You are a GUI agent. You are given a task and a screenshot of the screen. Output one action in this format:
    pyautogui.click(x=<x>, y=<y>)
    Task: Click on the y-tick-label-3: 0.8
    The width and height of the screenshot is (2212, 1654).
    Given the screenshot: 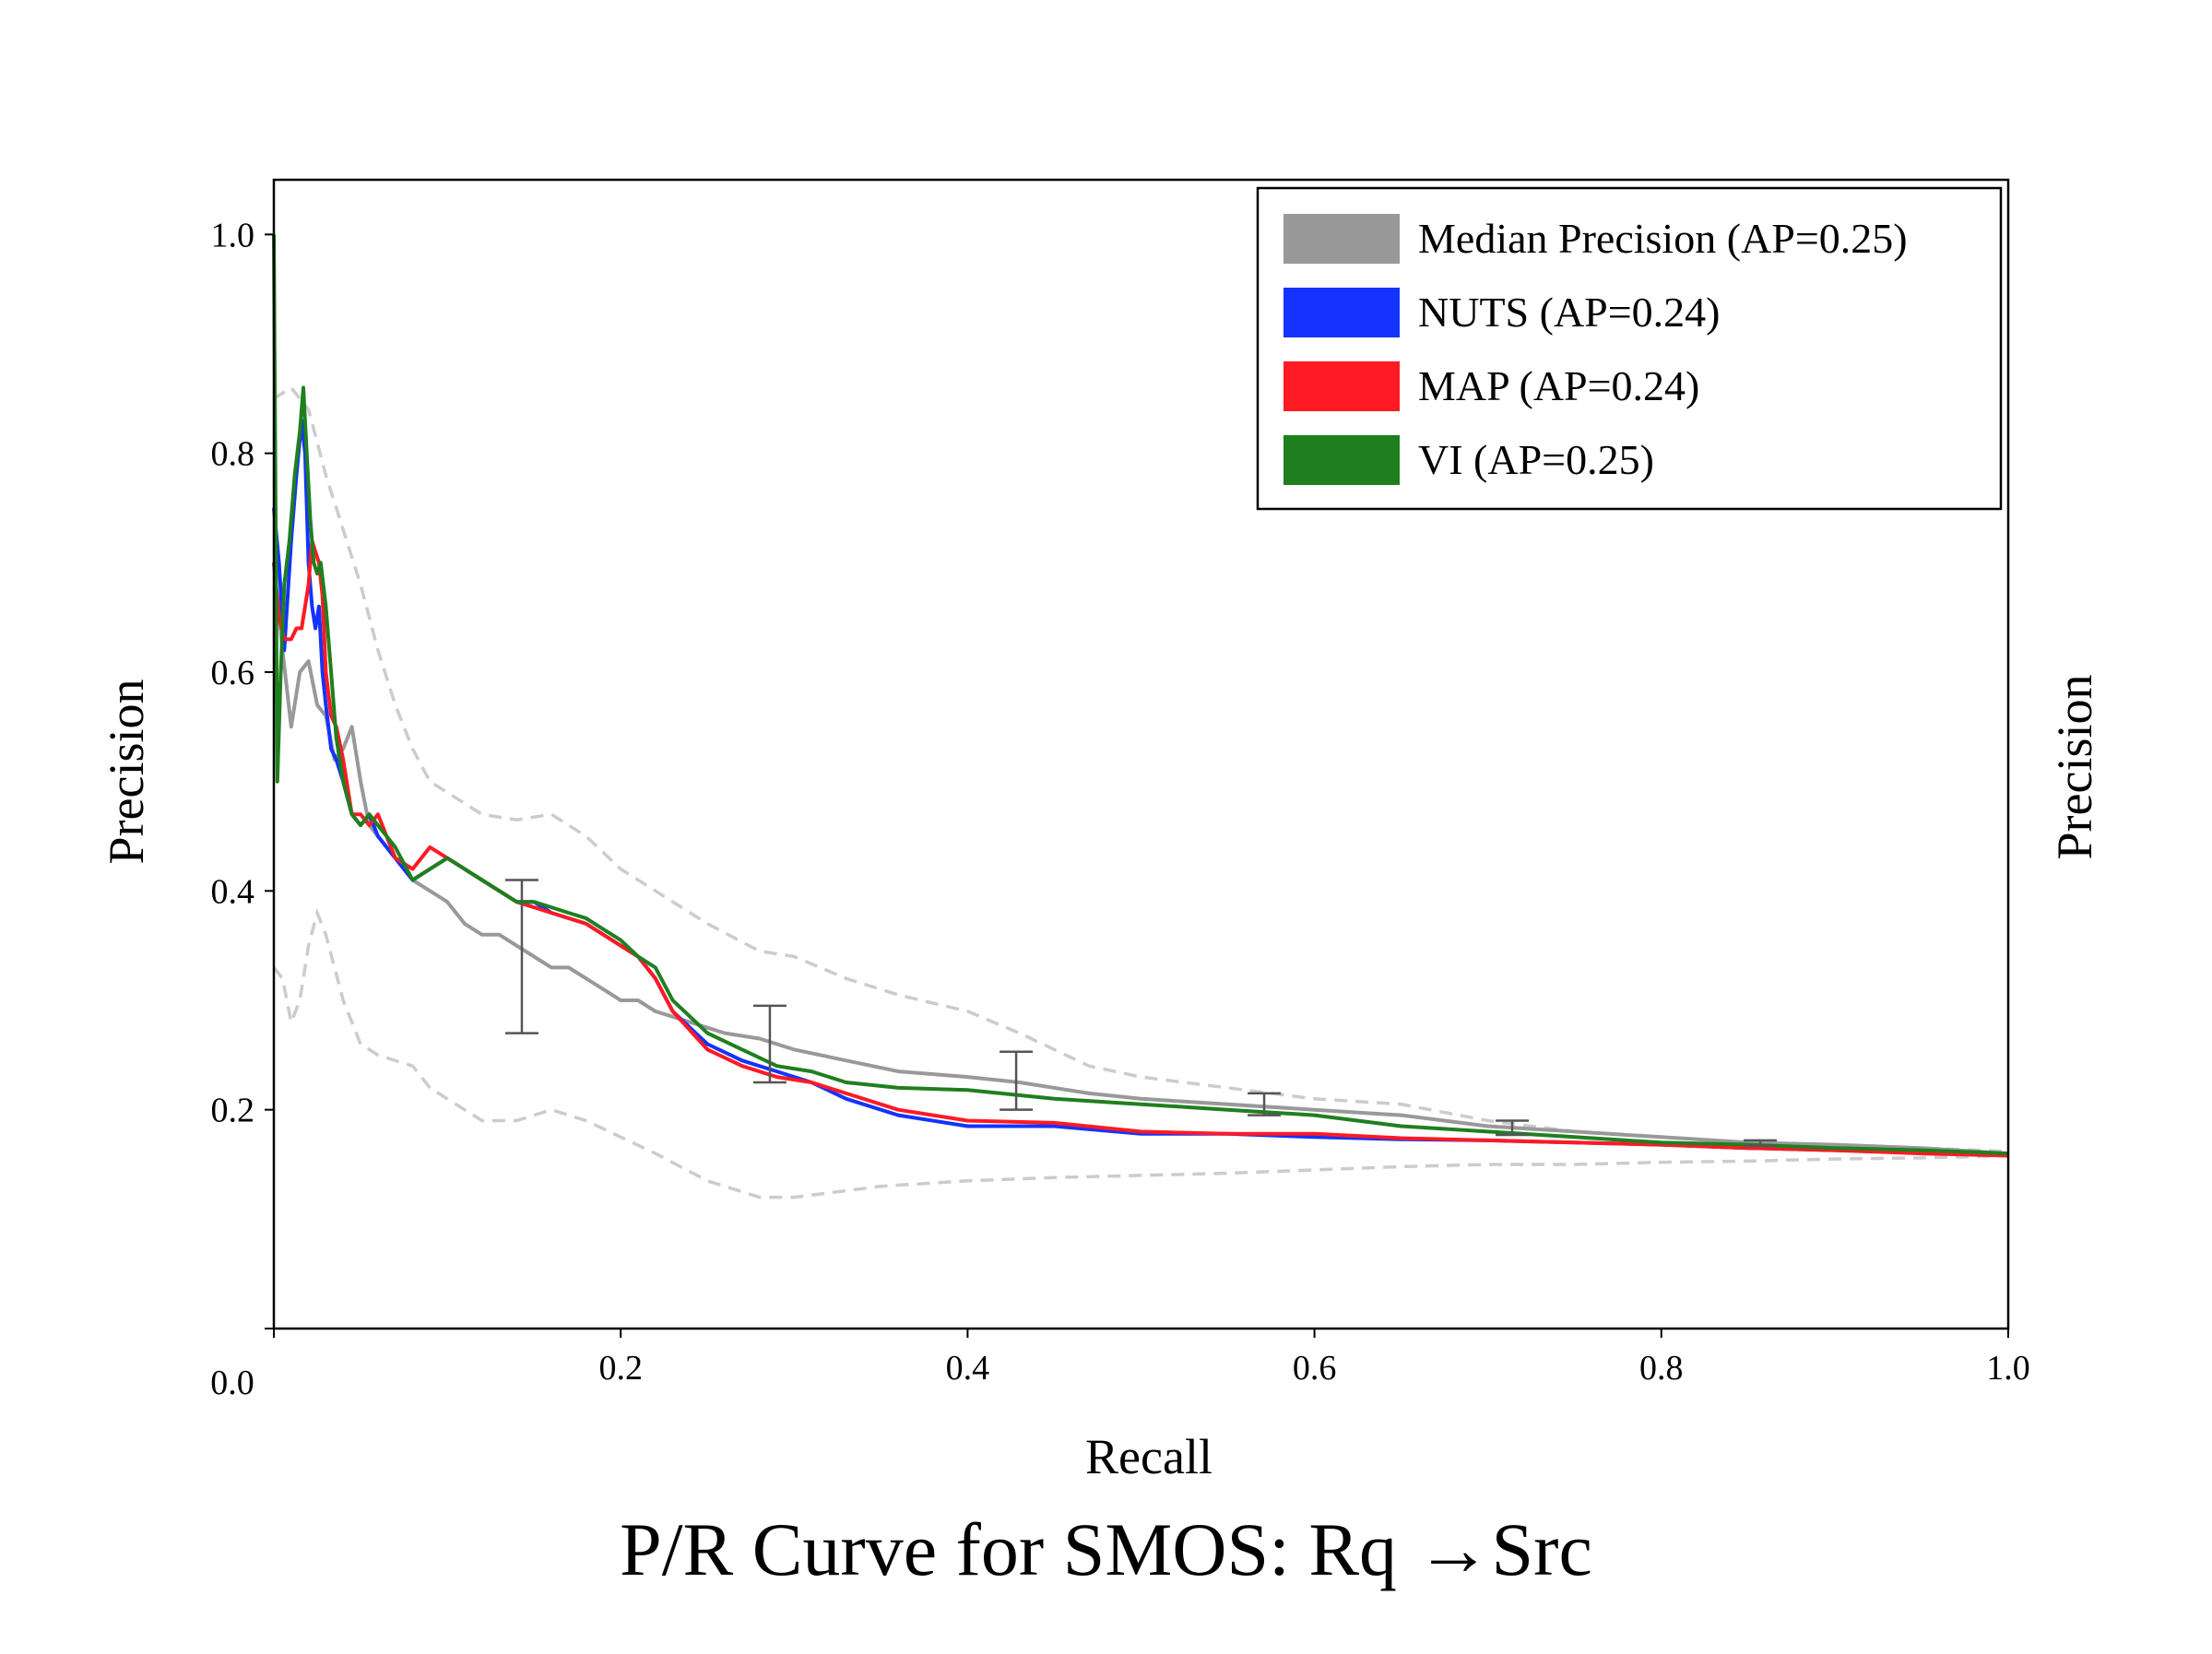 What is the action you would take?
    pyautogui.click(x=233, y=454)
    